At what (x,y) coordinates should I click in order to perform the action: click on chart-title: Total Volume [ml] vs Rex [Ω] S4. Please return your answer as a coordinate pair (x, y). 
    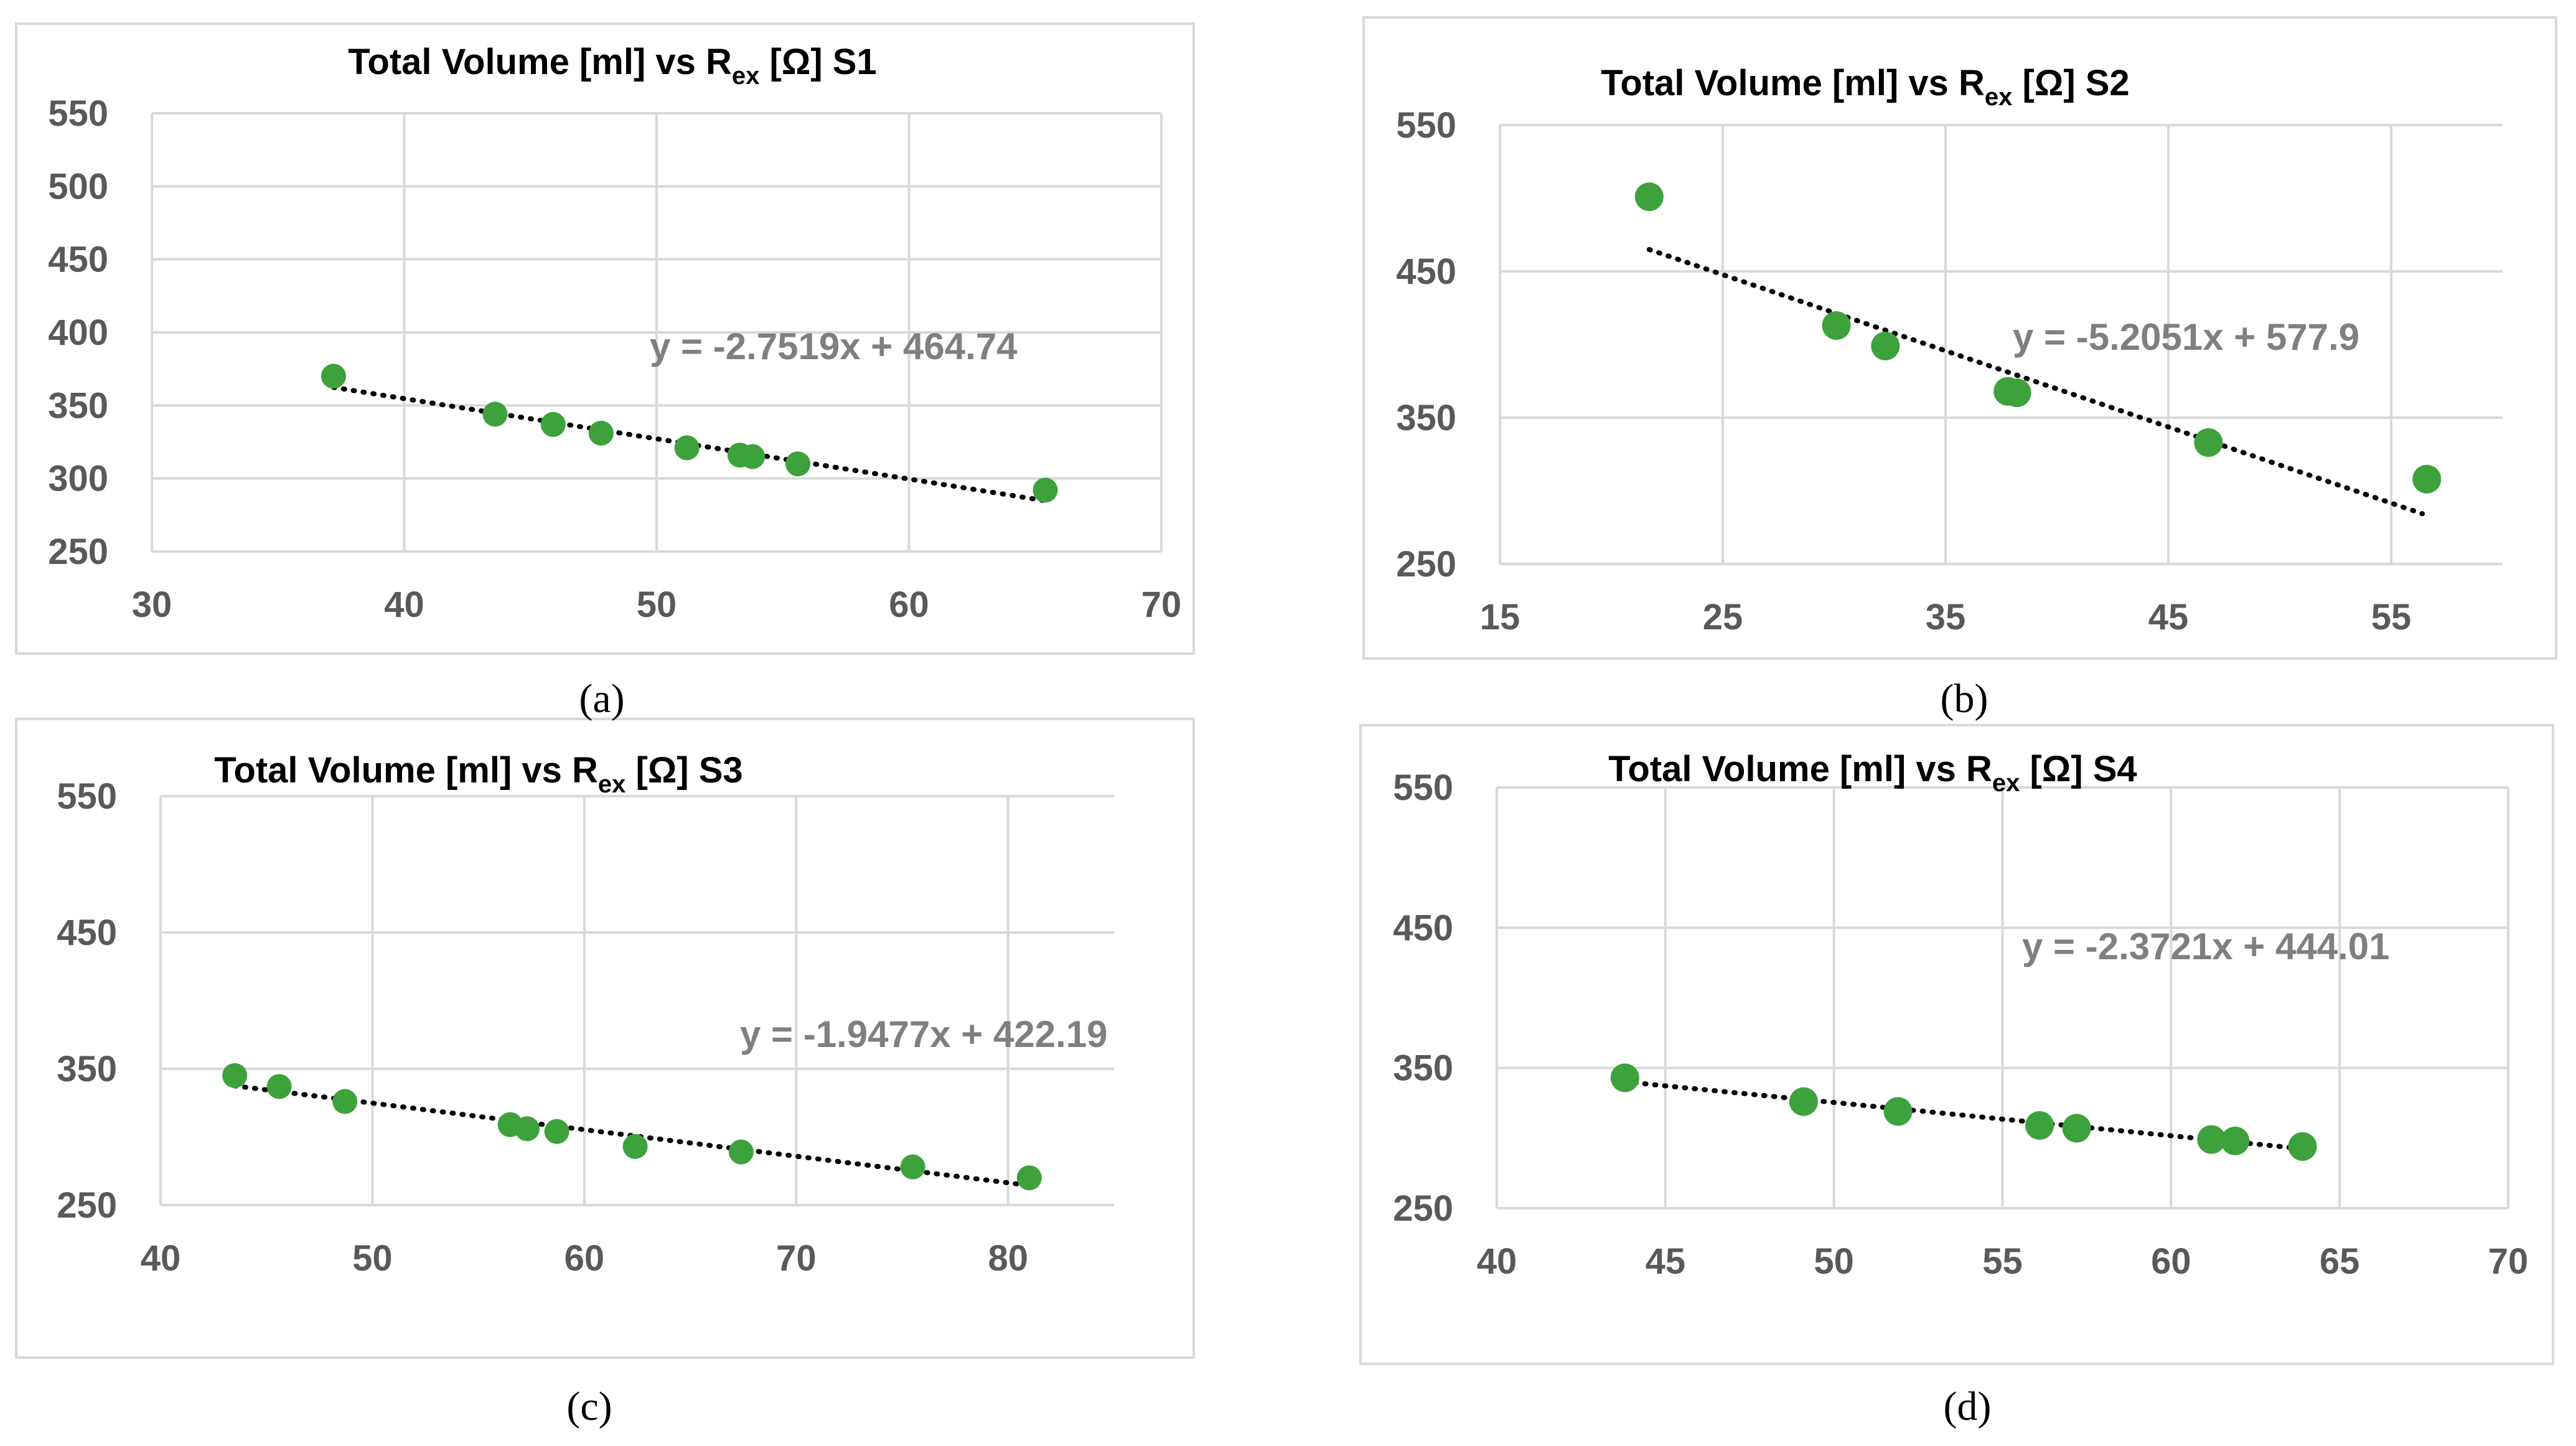
    Looking at the image, I should click on (1872, 773).